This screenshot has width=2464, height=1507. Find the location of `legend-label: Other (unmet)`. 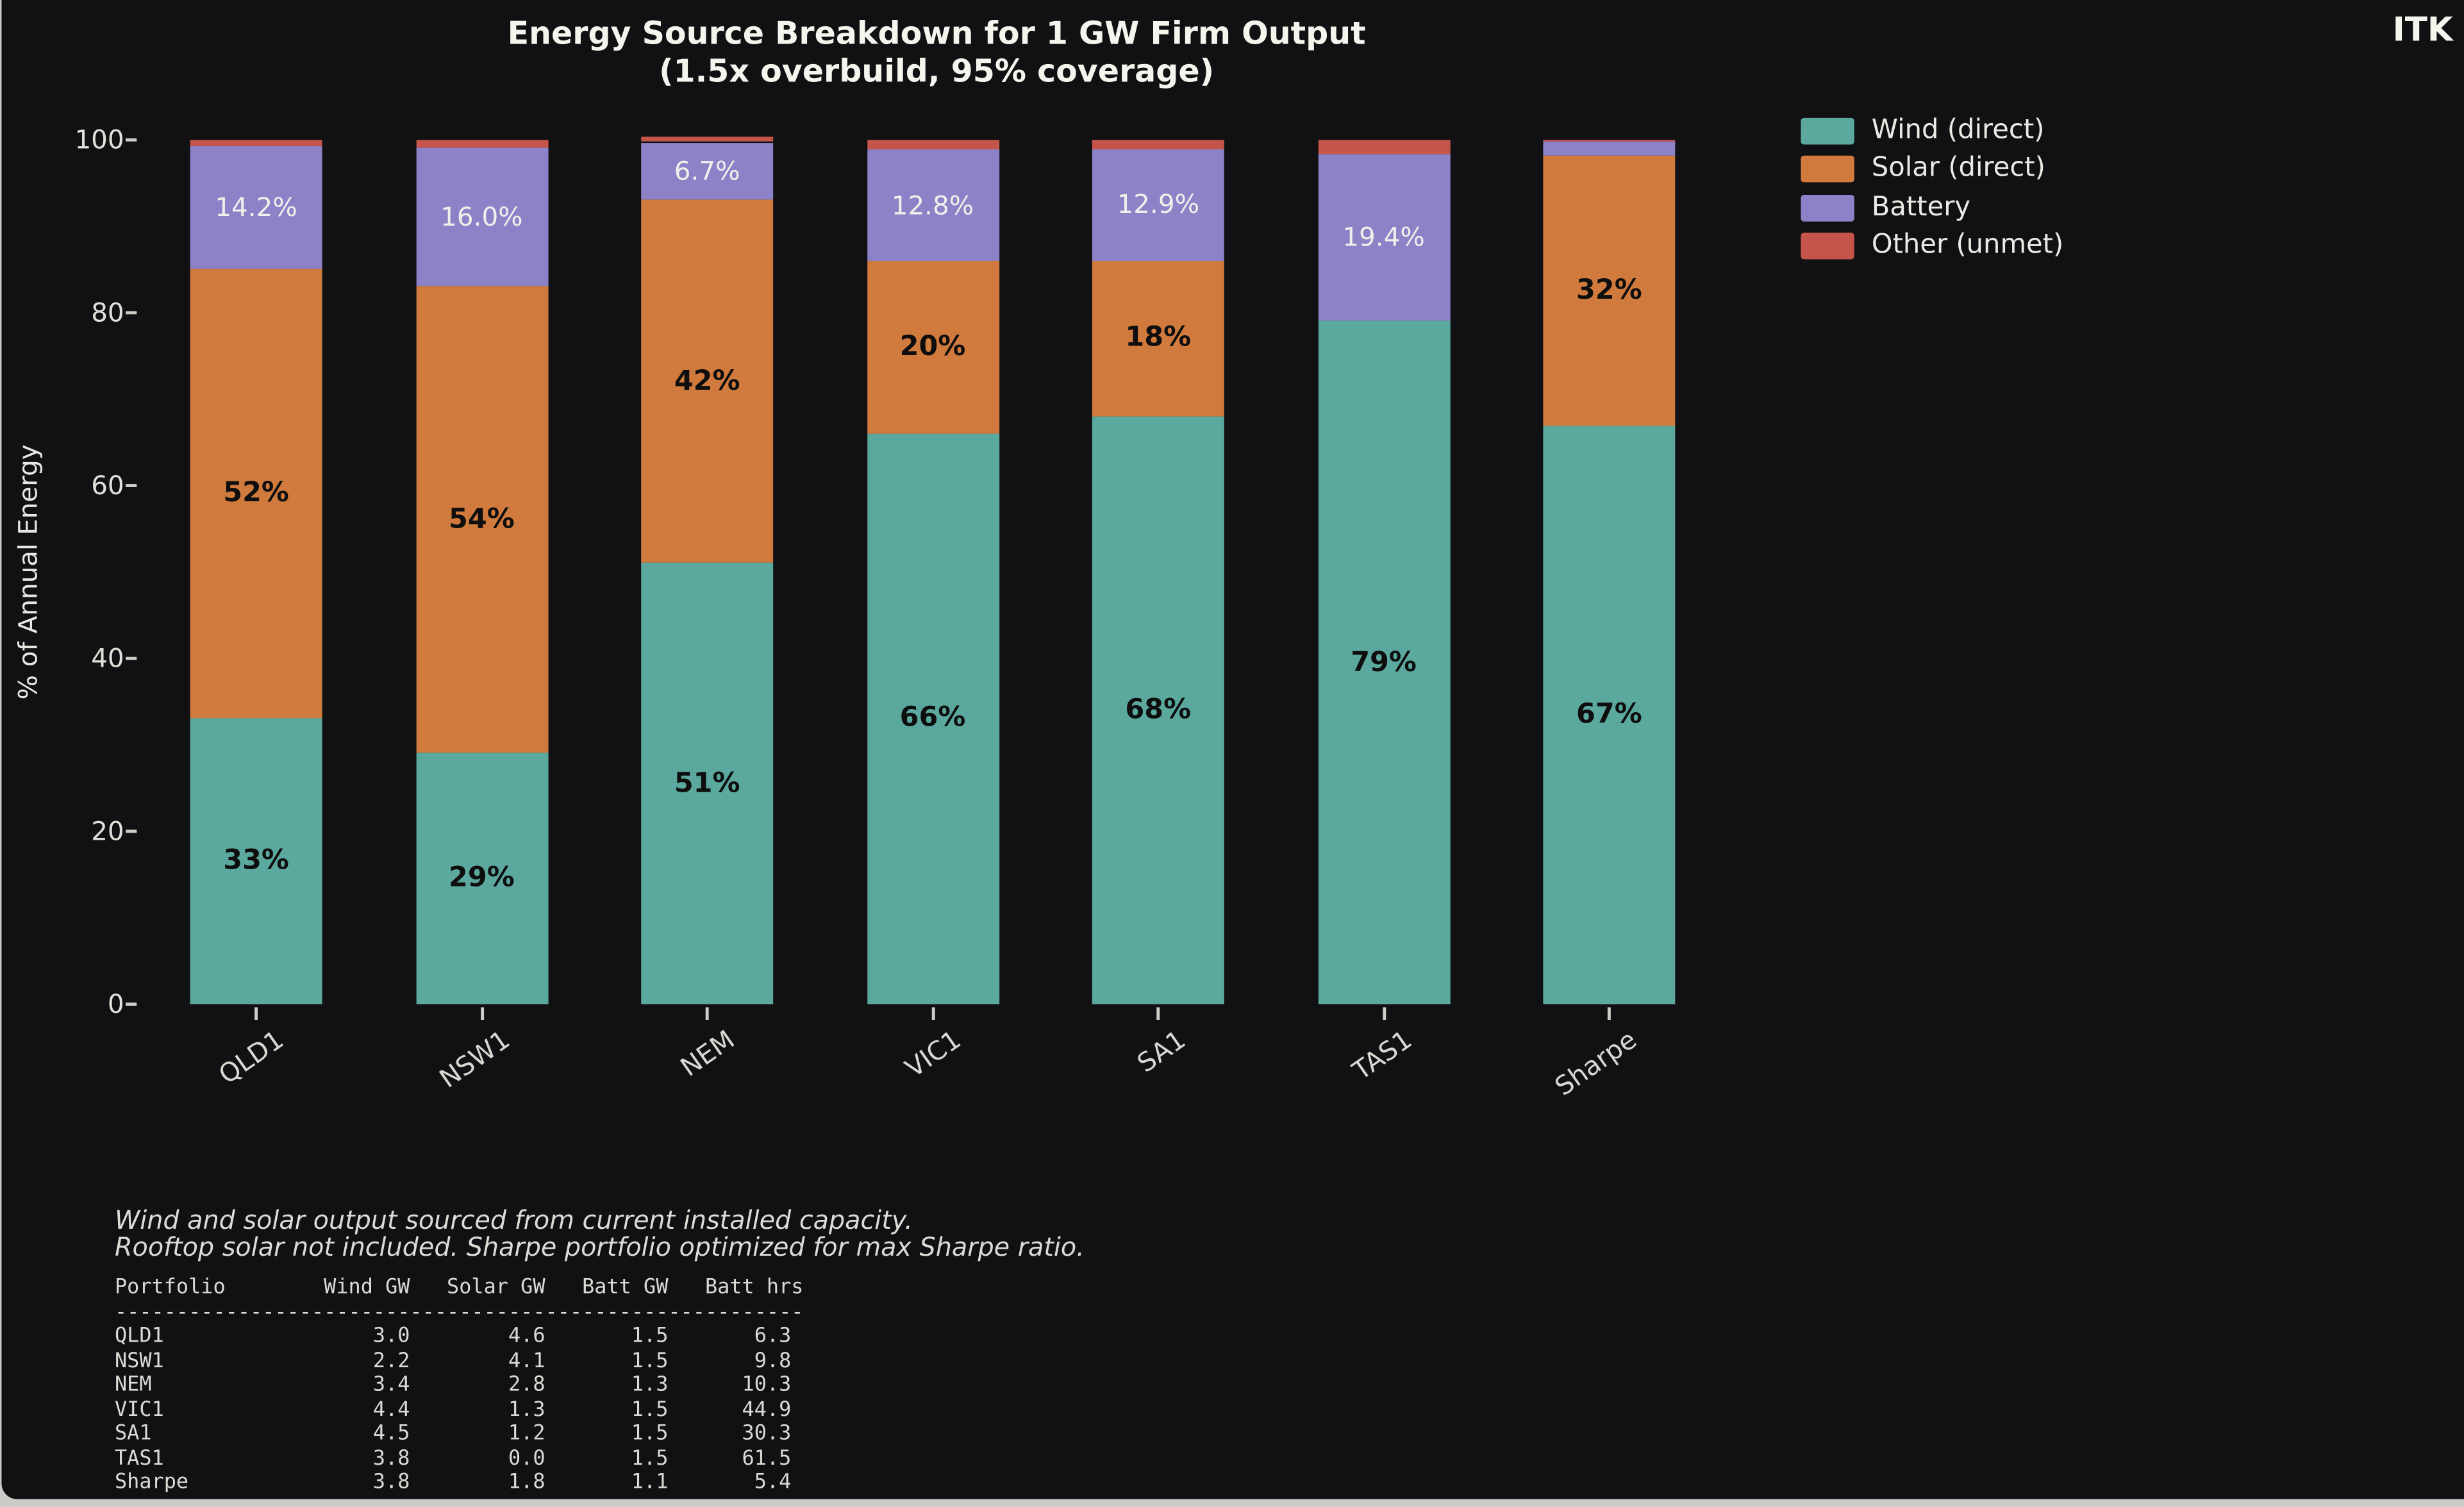

legend-label: Other (unmet) is located at coordinates (1967, 245).